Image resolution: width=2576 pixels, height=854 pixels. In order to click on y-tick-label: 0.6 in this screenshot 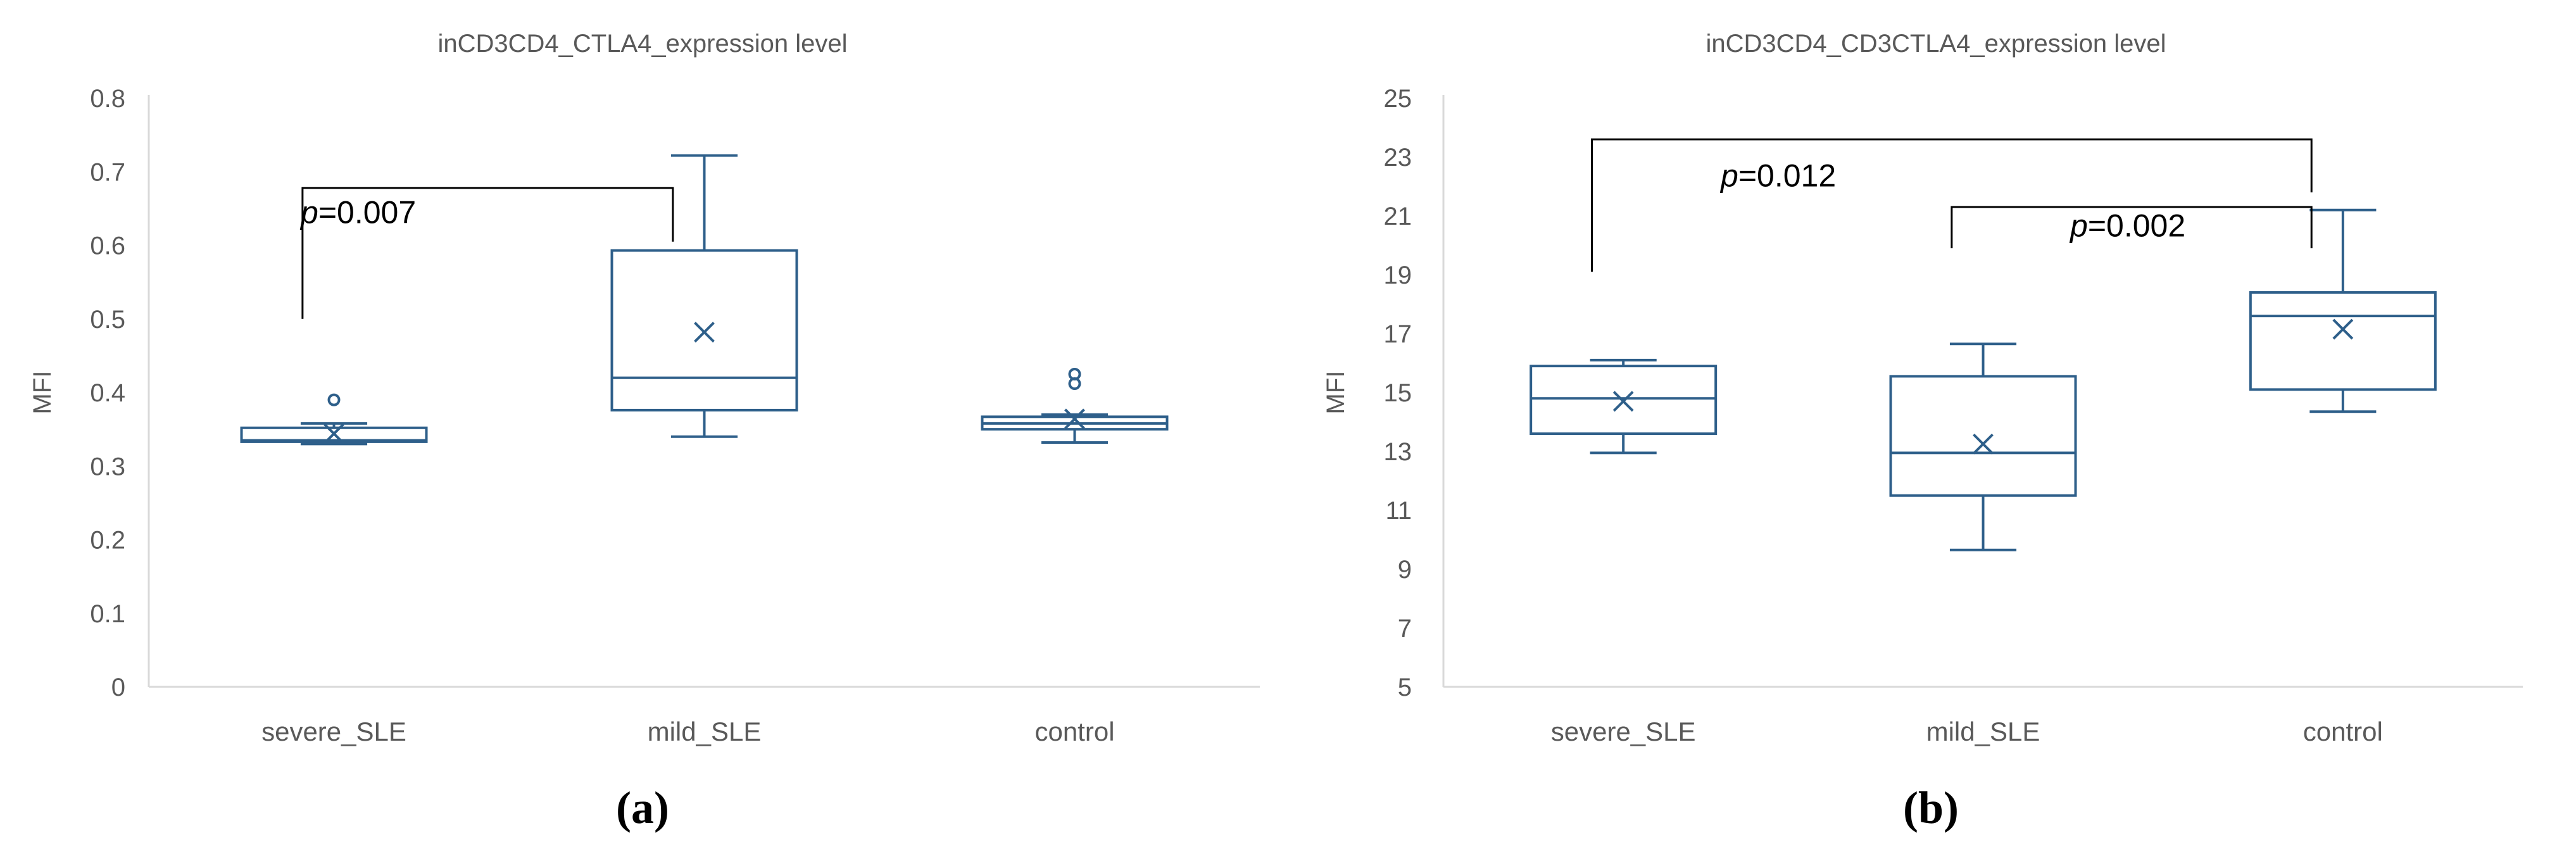, I will do `click(107, 246)`.